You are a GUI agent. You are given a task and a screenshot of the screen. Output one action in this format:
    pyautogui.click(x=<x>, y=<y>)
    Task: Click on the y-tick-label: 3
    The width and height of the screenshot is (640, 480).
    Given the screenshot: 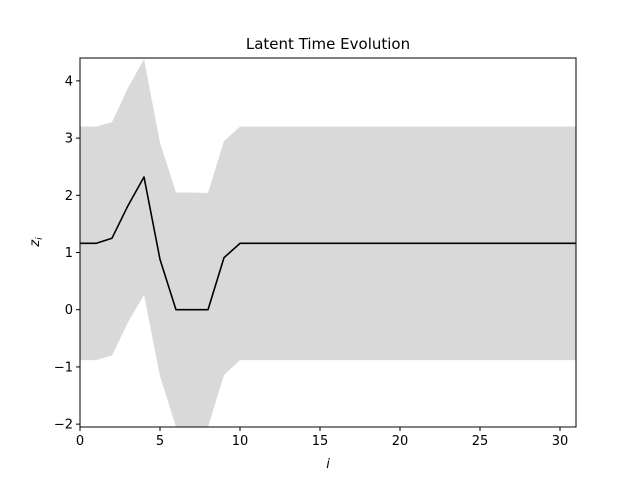 What is the action you would take?
    pyautogui.click(x=69, y=139)
    